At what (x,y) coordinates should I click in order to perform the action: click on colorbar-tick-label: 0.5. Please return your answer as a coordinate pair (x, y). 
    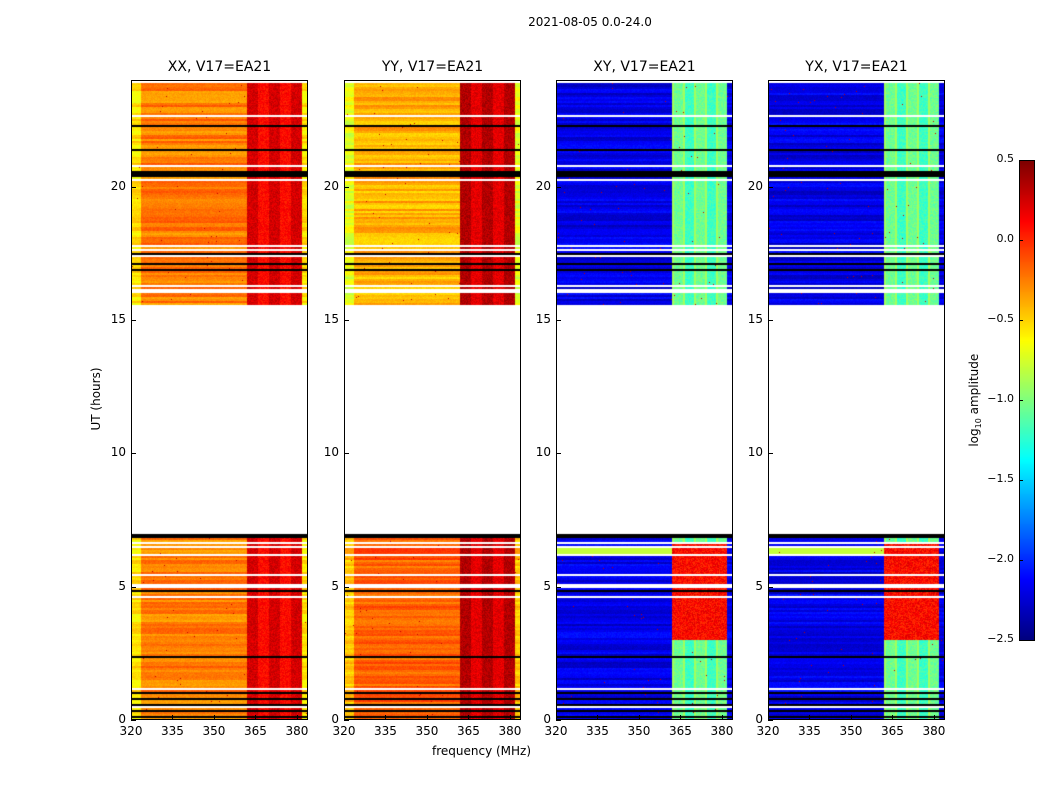
    Looking at the image, I should click on (1005, 158).